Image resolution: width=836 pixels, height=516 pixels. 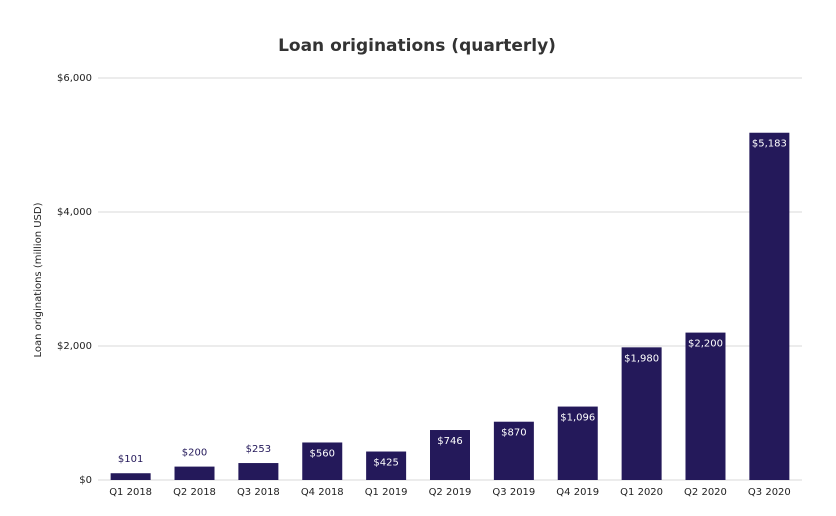 I want to click on y-tick-label: $4,000, so click(x=74, y=212).